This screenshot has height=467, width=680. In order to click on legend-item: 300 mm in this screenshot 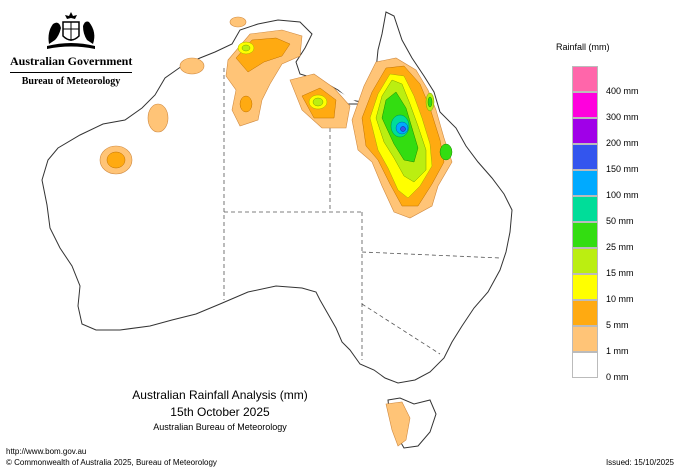, I will do `click(622, 107)`.